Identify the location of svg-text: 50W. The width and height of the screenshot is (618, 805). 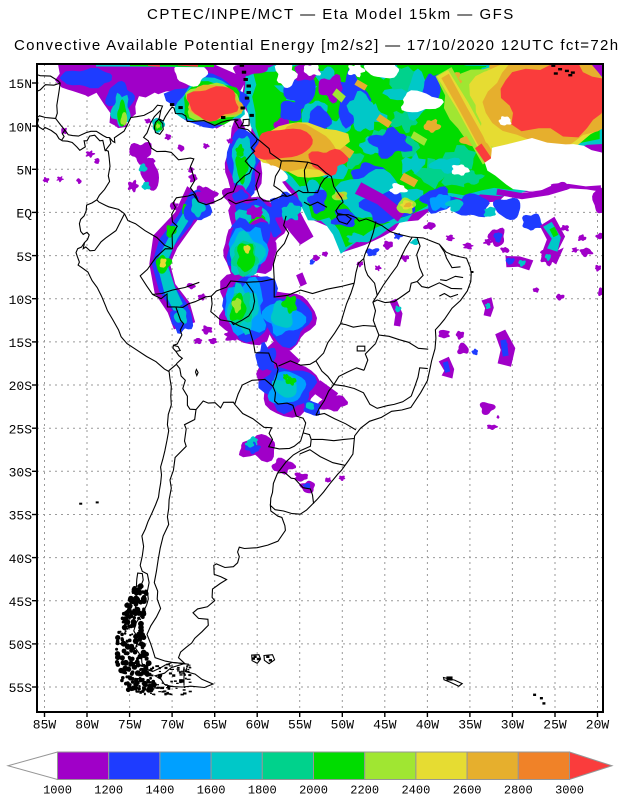
(343, 725).